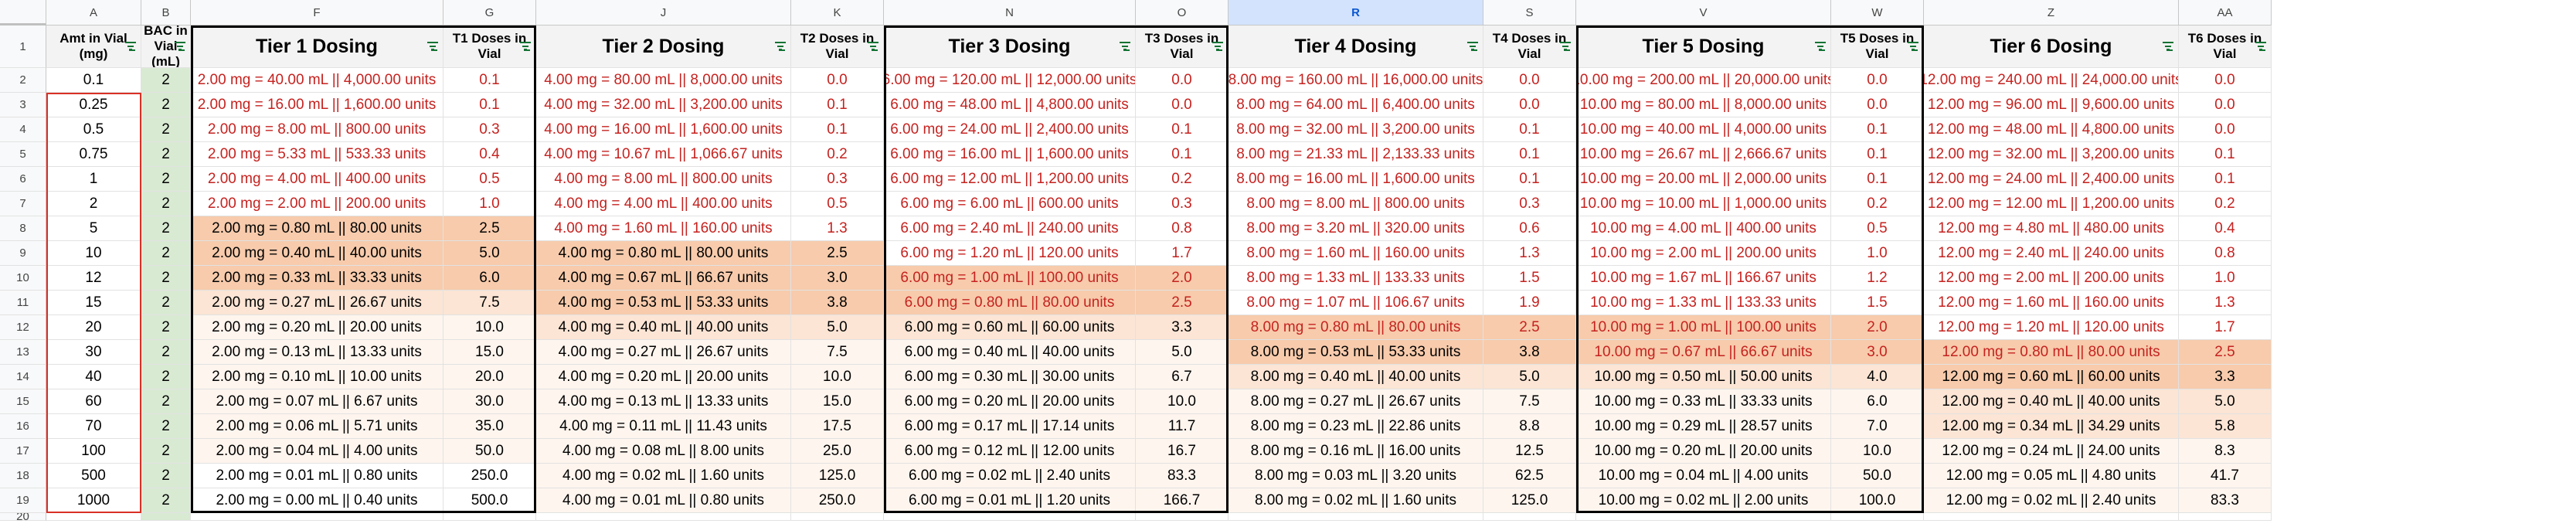  What do you see at coordinates (1010, 327) in the screenshot?
I see `data-cell: 6.00 mg = 0.60 mL || 60.00 units` at bounding box center [1010, 327].